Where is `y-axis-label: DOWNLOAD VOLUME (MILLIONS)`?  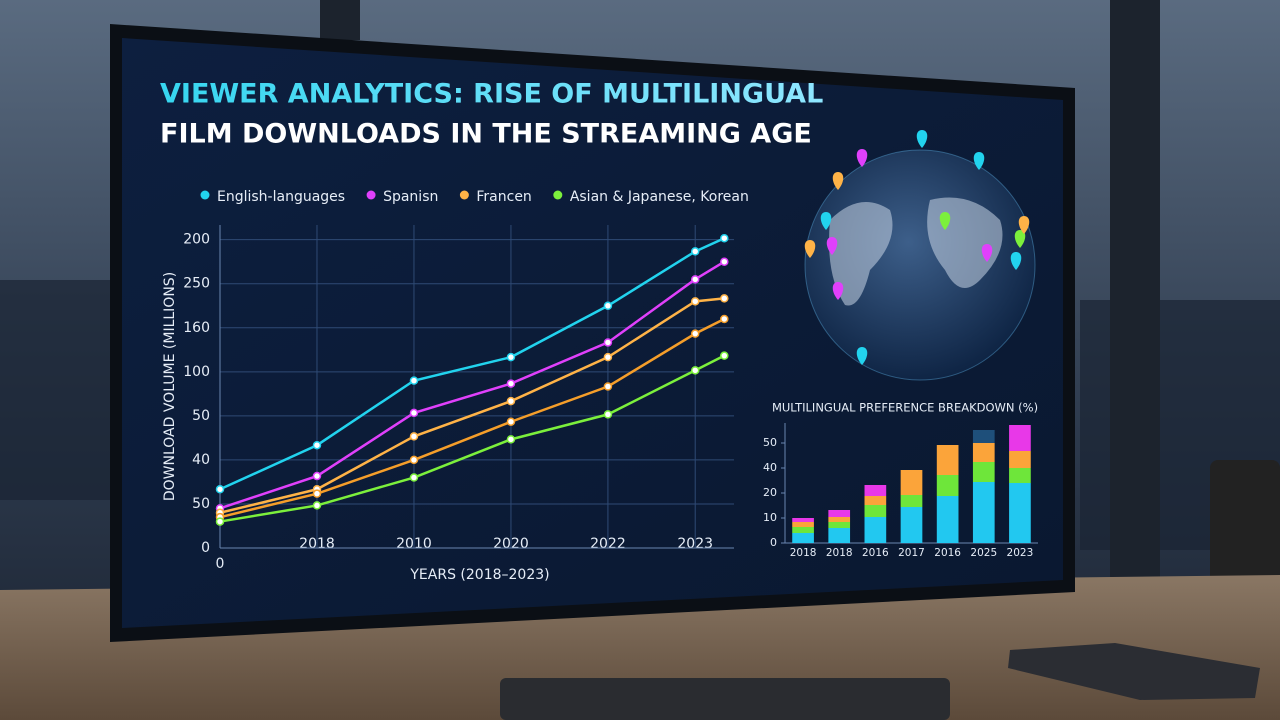
y-axis-label: DOWNLOAD VOLUME (MILLIONS) is located at coordinates (170, 386).